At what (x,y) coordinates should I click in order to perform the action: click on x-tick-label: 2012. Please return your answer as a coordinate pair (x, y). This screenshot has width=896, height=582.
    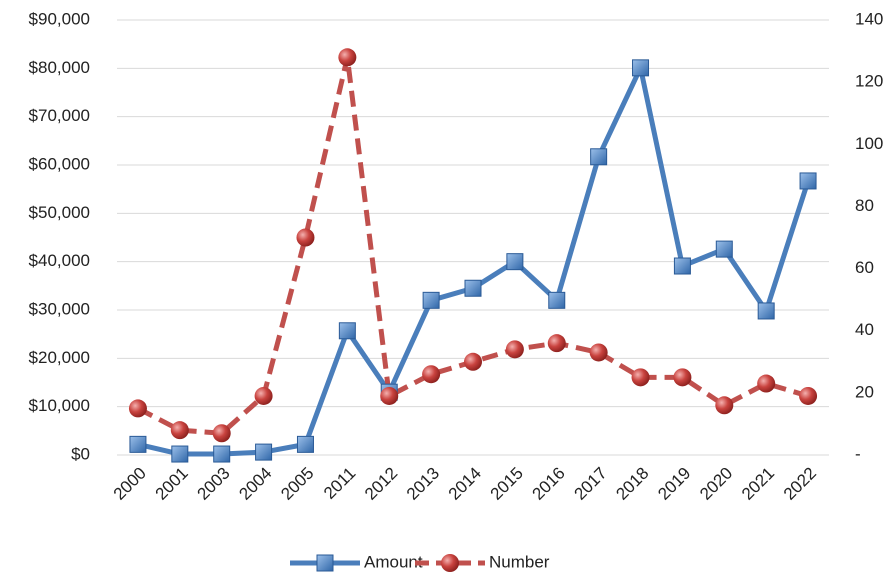
    Looking at the image, I should click on (381, 484).